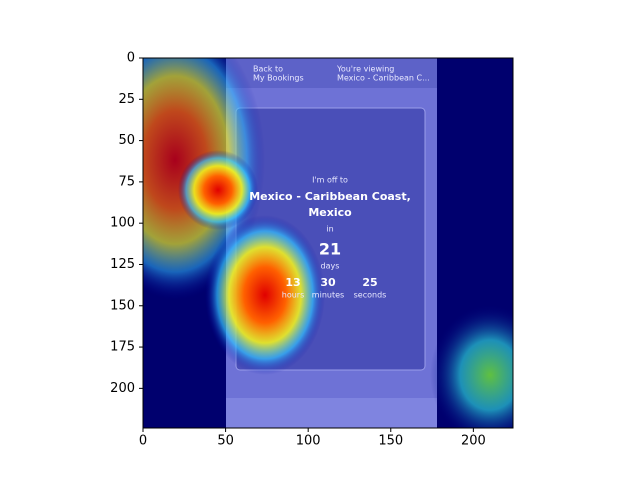 The height and width of the screenshot is (480, 640). I want to click on y-tick-label: 200, so click(122, 388).